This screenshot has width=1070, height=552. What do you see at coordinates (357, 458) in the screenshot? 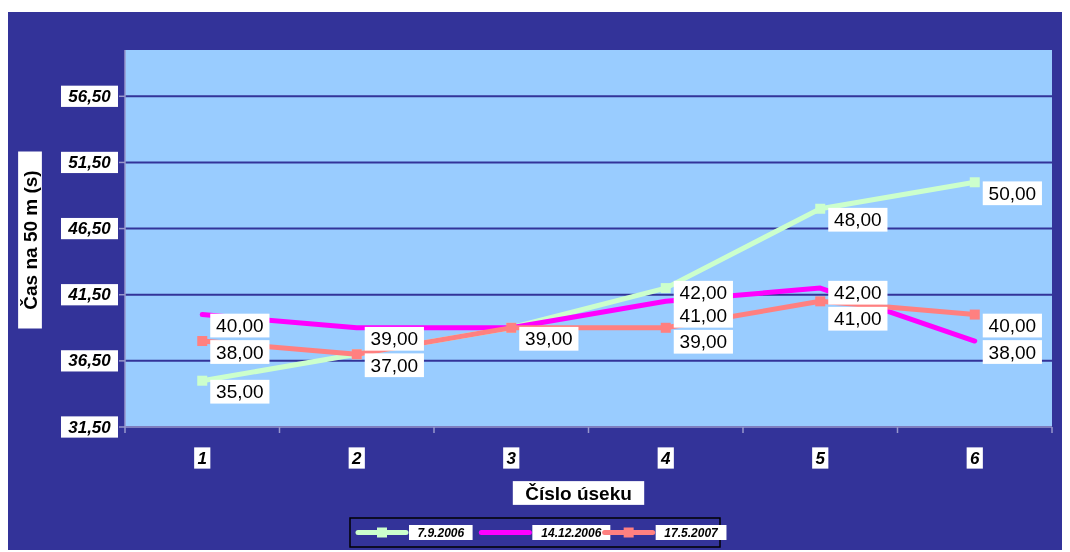
I see `x-tick-label: 2` at bounding box center [357, 458].